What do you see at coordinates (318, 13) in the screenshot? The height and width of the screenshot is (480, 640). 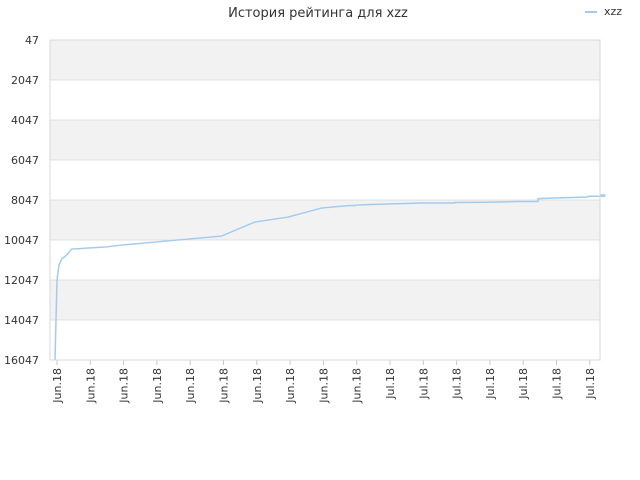 I see `chart-title: История рейтинга для xzz` at bounding box center [318, 13].